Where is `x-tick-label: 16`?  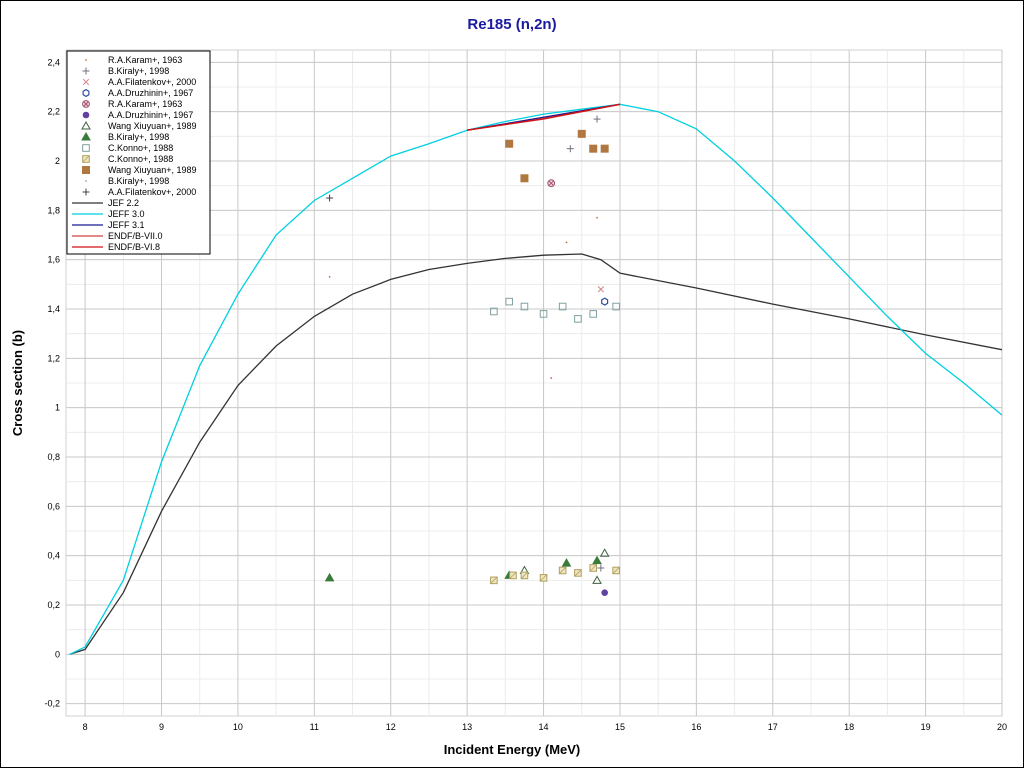 x-tick-label: 16 is located at coordinates (696, 727).